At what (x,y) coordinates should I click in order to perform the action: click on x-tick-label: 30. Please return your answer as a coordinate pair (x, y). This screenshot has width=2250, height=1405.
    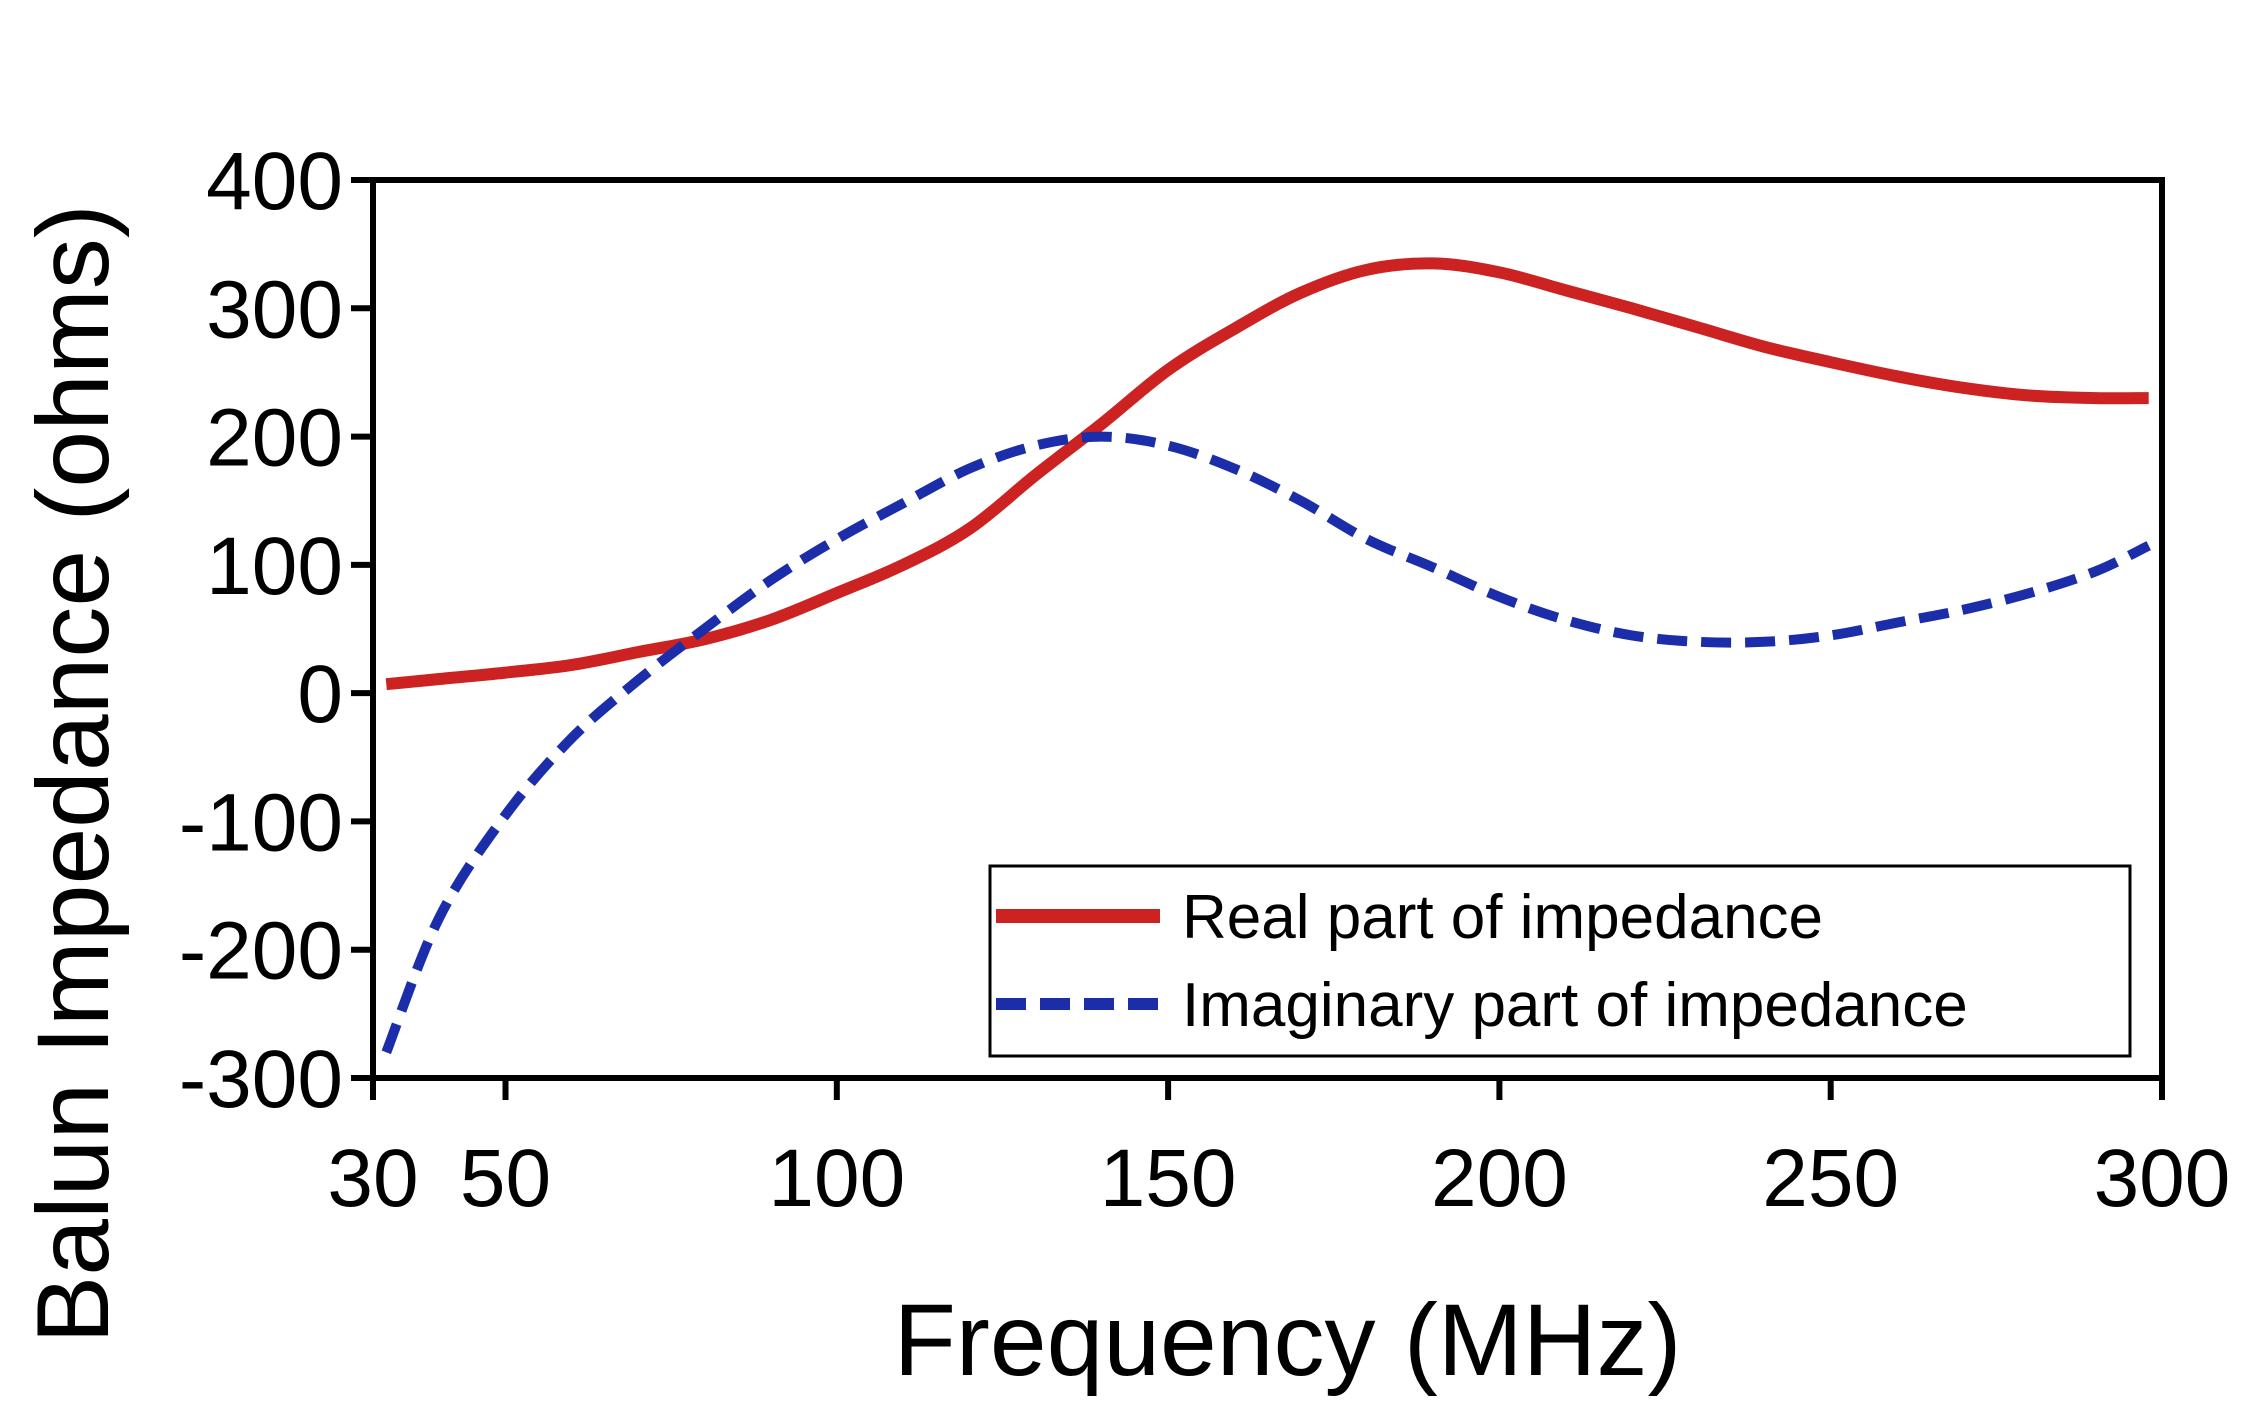
    Looking at the image, I should click on (372, 1178).